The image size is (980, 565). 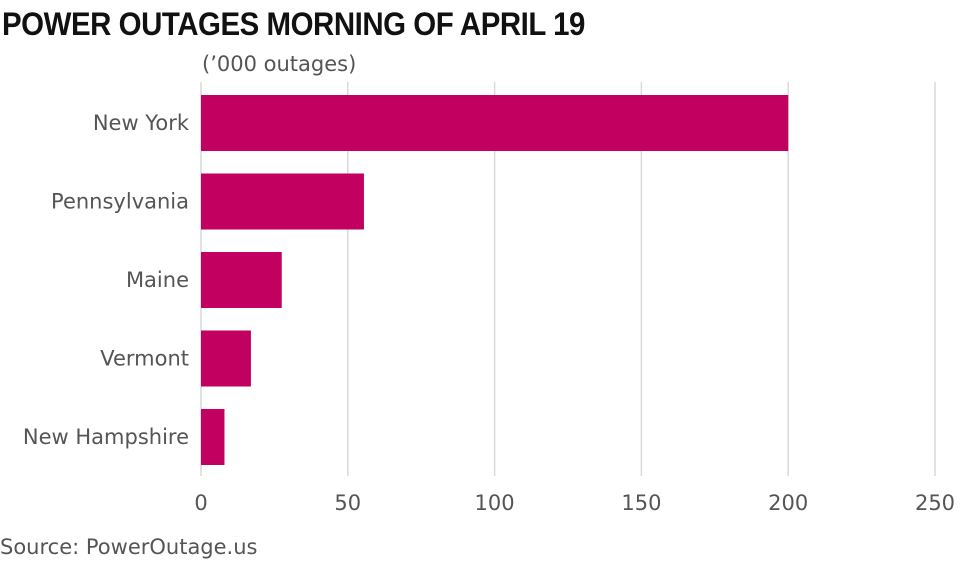 What do you see at coordinates (129, 547) in the screenshot?
I see `source-note: Source: PowerOutage.us` at bounding box center [129, 547].